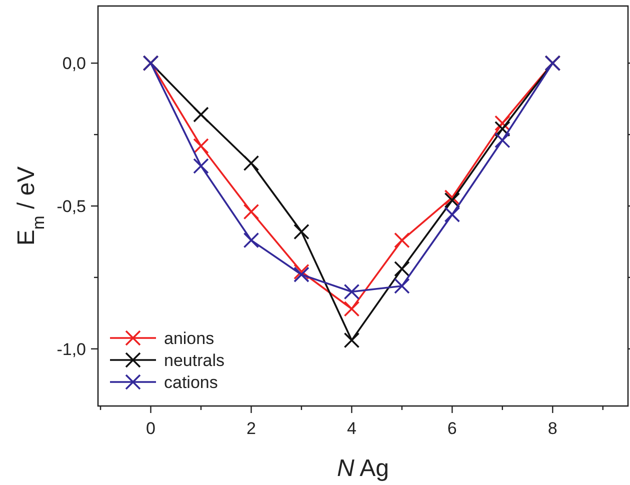 The height and width of the screenshot is (485, 630). I want to click on y-tick-label: -0,5, so click(71, 206).